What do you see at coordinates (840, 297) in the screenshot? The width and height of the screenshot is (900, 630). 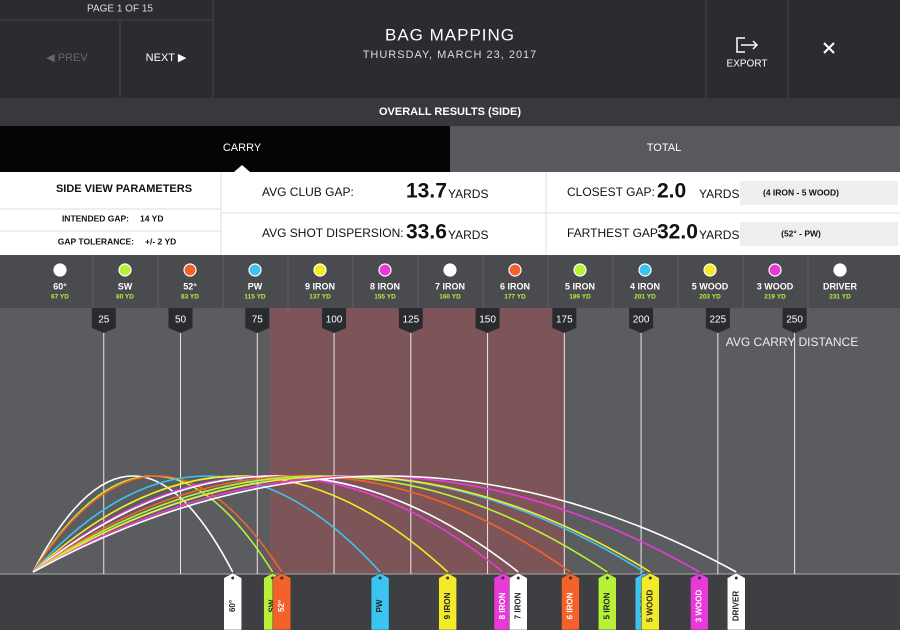 I see `club-carry: 231 YD` at bounding box center [840, 297].